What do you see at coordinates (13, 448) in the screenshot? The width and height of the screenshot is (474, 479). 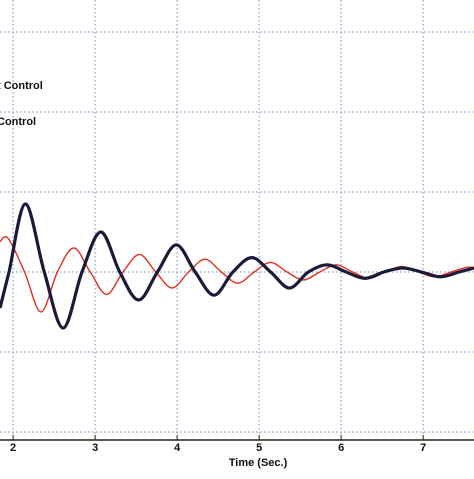 I see `x-tick-label: 2` at bounding box center [13, 448].